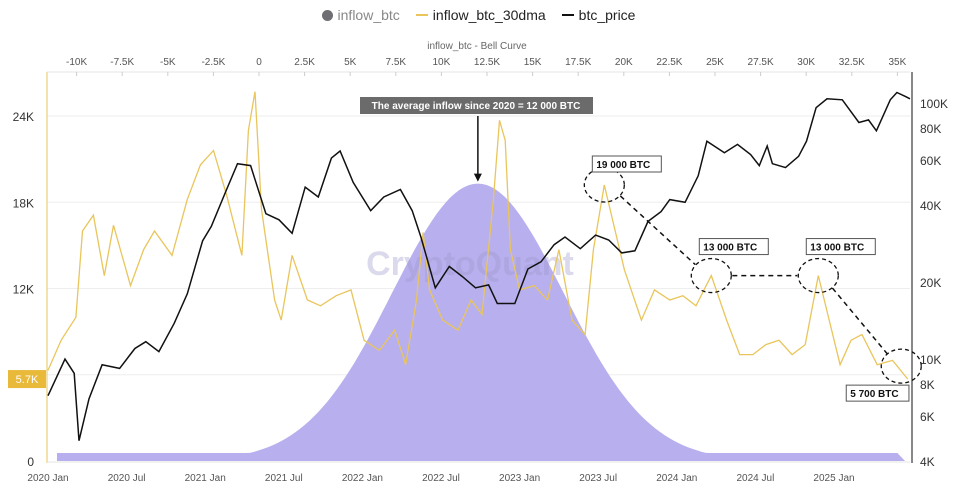 This screenshot has width=957, height=487. Describe the element at coordinates (676, 478) in the screenshot. I see `x-tick-label: 2024 Jan` at that location.